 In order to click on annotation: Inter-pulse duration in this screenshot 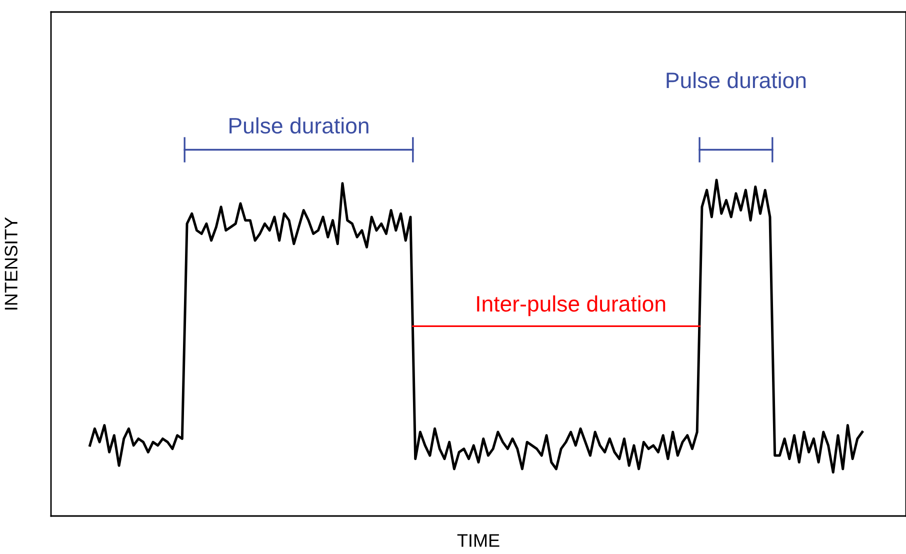, I will do `click(571, 305)`.